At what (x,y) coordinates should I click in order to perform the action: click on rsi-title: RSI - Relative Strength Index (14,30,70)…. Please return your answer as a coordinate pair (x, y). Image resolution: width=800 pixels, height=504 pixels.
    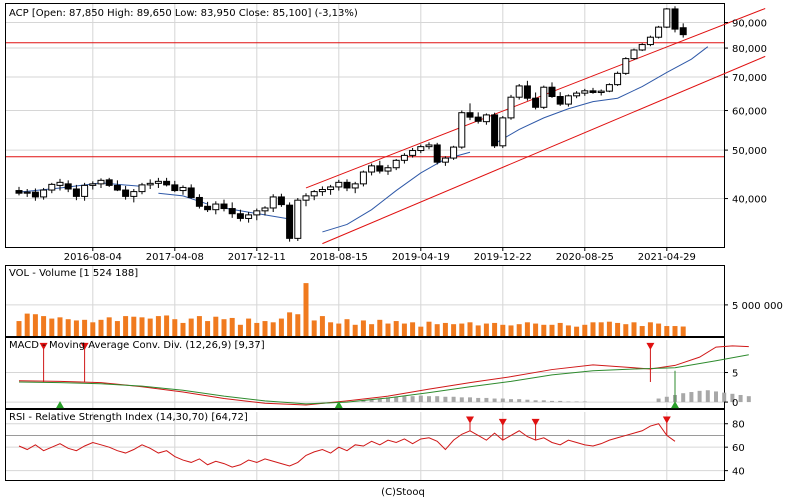
    Looking at the image, I should click on (128, 417).